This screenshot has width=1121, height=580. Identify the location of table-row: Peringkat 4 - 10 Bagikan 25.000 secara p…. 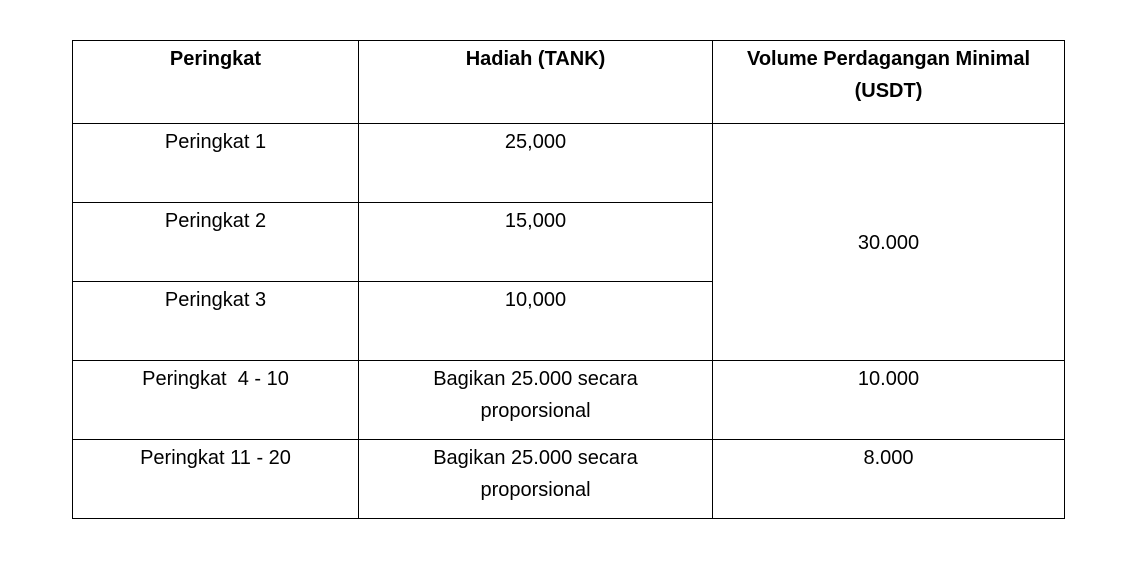
(568, 400).